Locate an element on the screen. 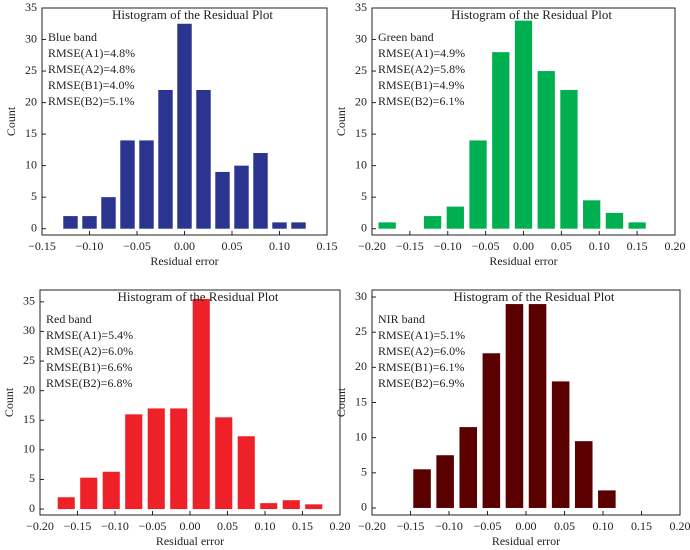  annotation: RMSE(B1)=6.6% is located at coordinates (89, 367).